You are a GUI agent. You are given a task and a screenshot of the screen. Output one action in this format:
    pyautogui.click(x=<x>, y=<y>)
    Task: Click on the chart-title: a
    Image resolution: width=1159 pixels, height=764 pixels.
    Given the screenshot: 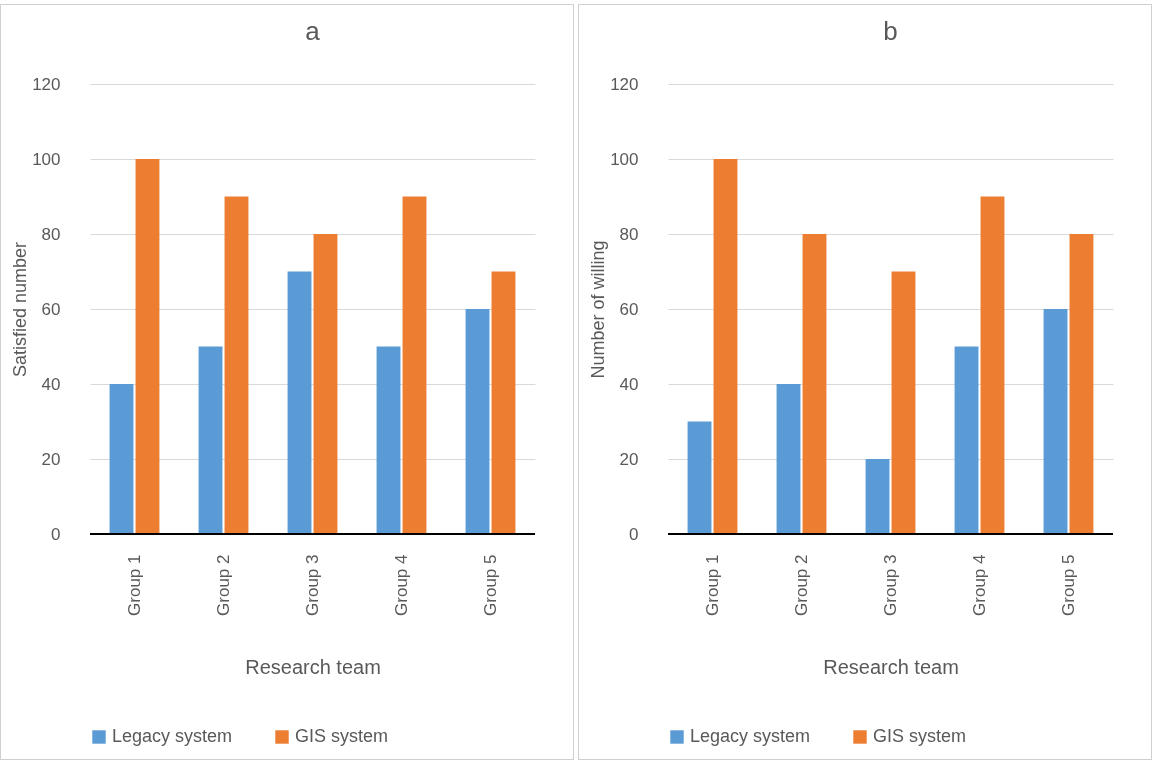 What is the action you would take?
    pyautogui.click(x=313, y=31)
    